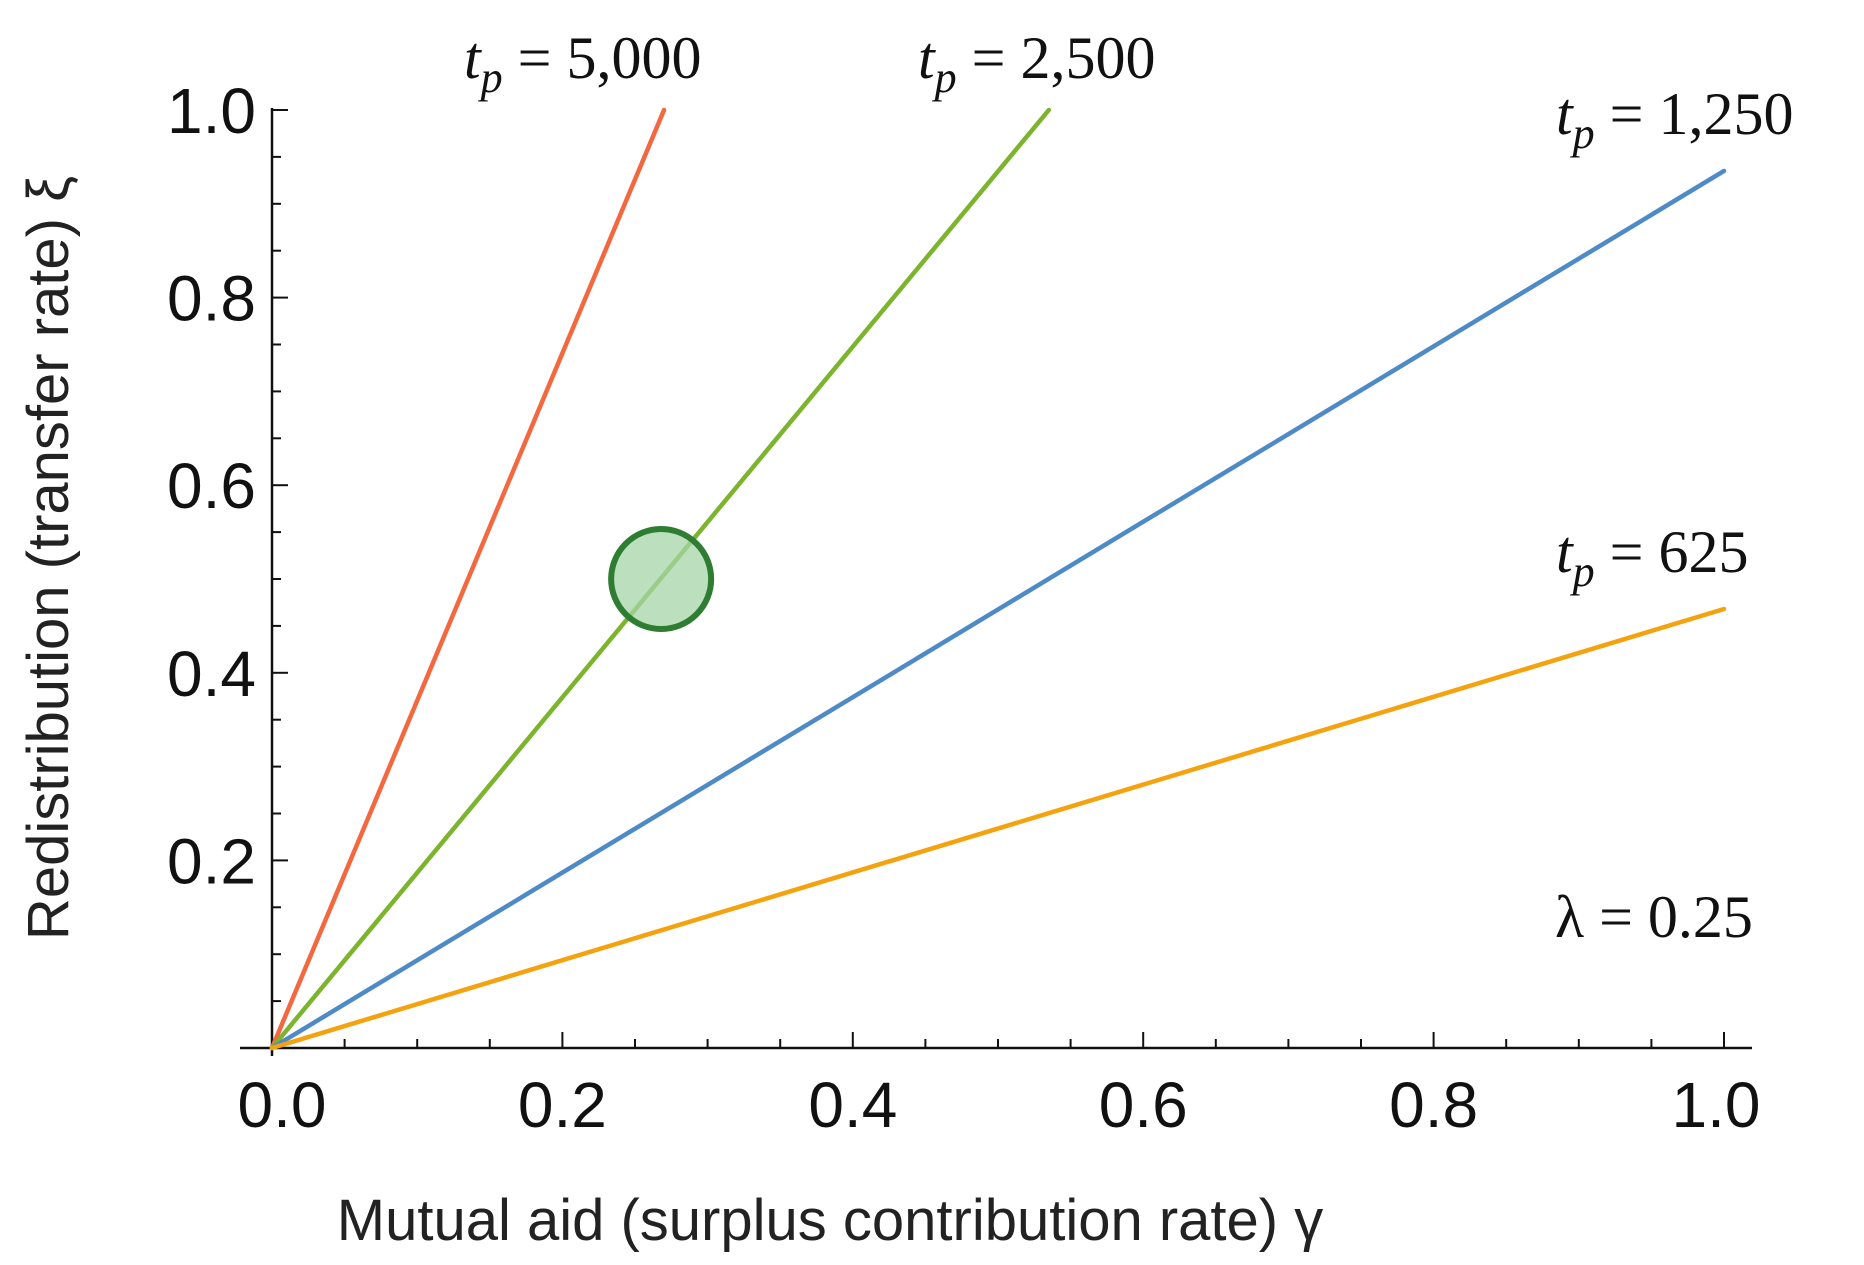 The height and width of the screenshot is (1265, 1864). What do you see at coordinates (1037, 63) in the screenshot?
I see `series-label: tp = 2,500` at bounding box center [1037, 63].